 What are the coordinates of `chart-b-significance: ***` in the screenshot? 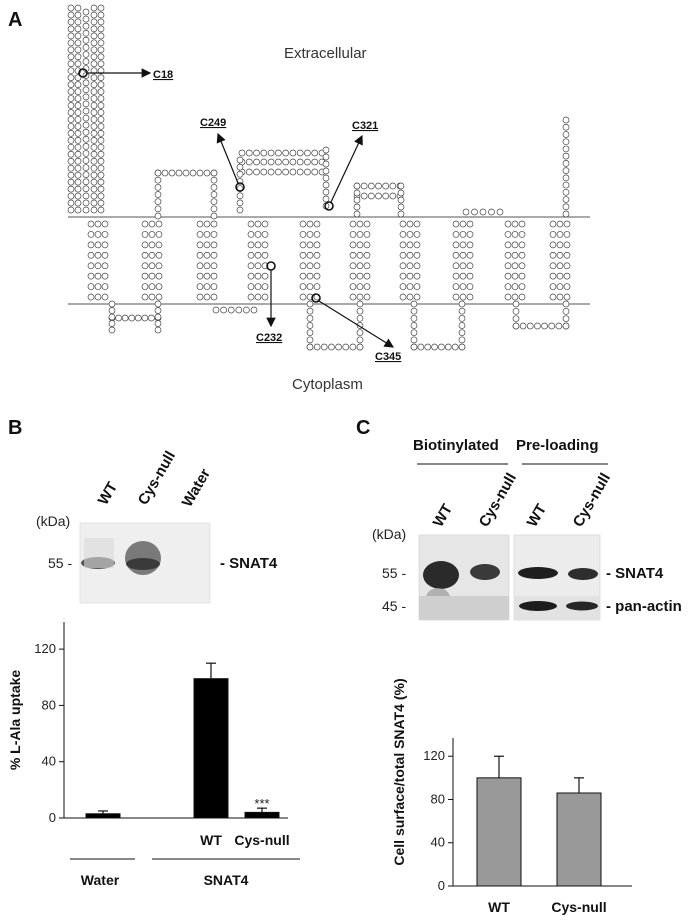 It's located at (261, 803).